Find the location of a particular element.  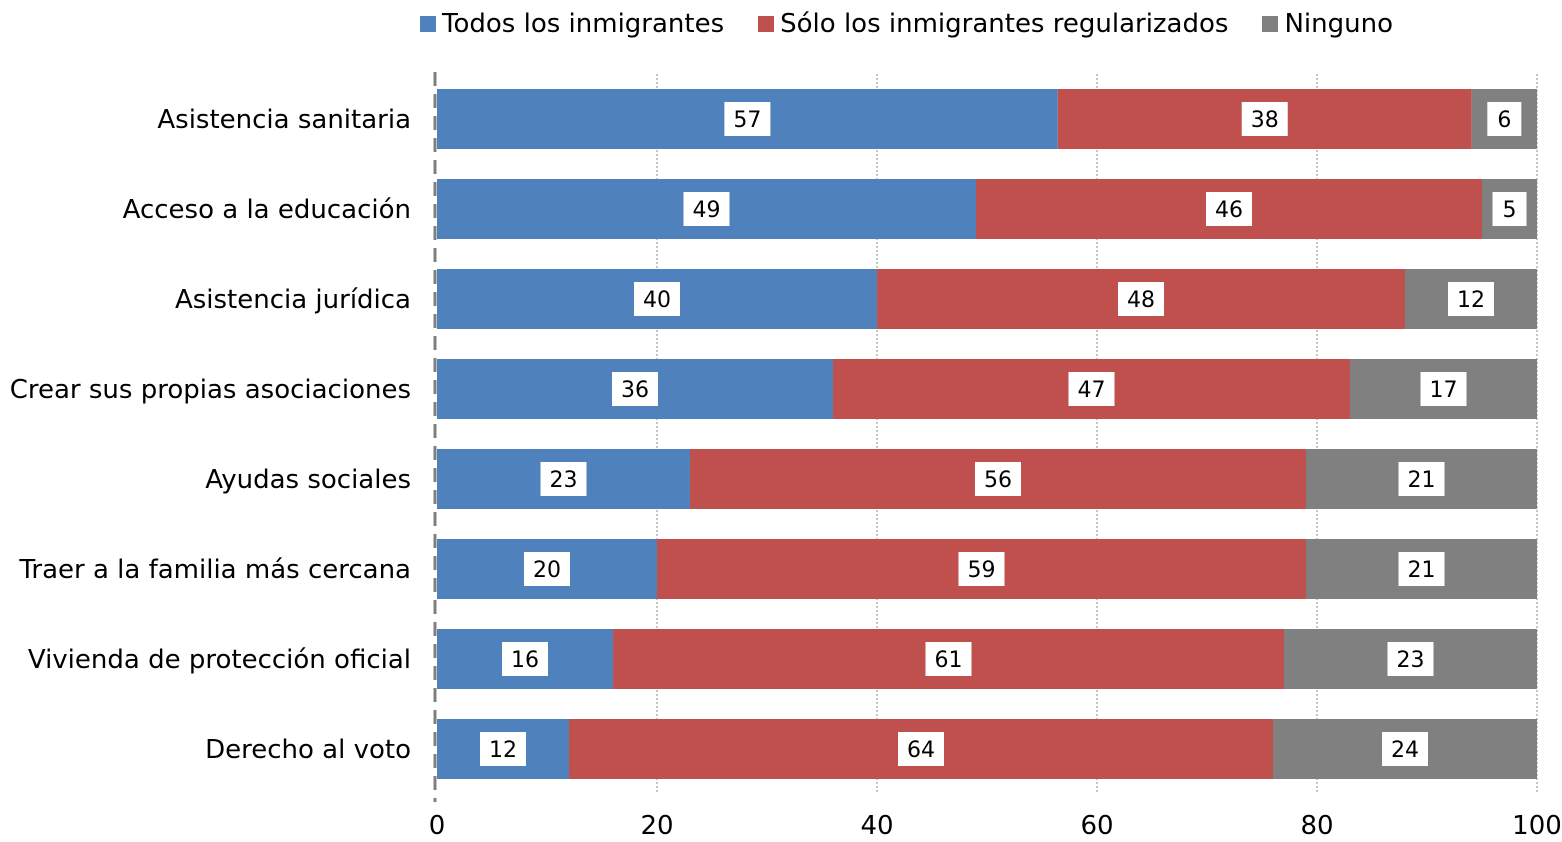

category-label: Asistencia sanitaria is located at coordinates (284, 120).